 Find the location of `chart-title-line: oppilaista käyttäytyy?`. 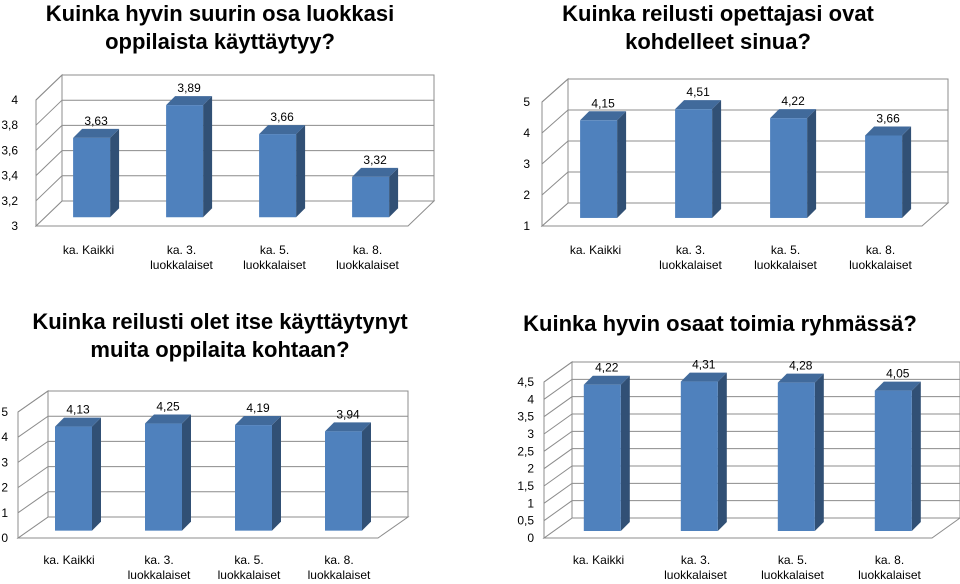

chart-title-line: oppilaista käyttäytyy? is located at coordinates (220, 41).